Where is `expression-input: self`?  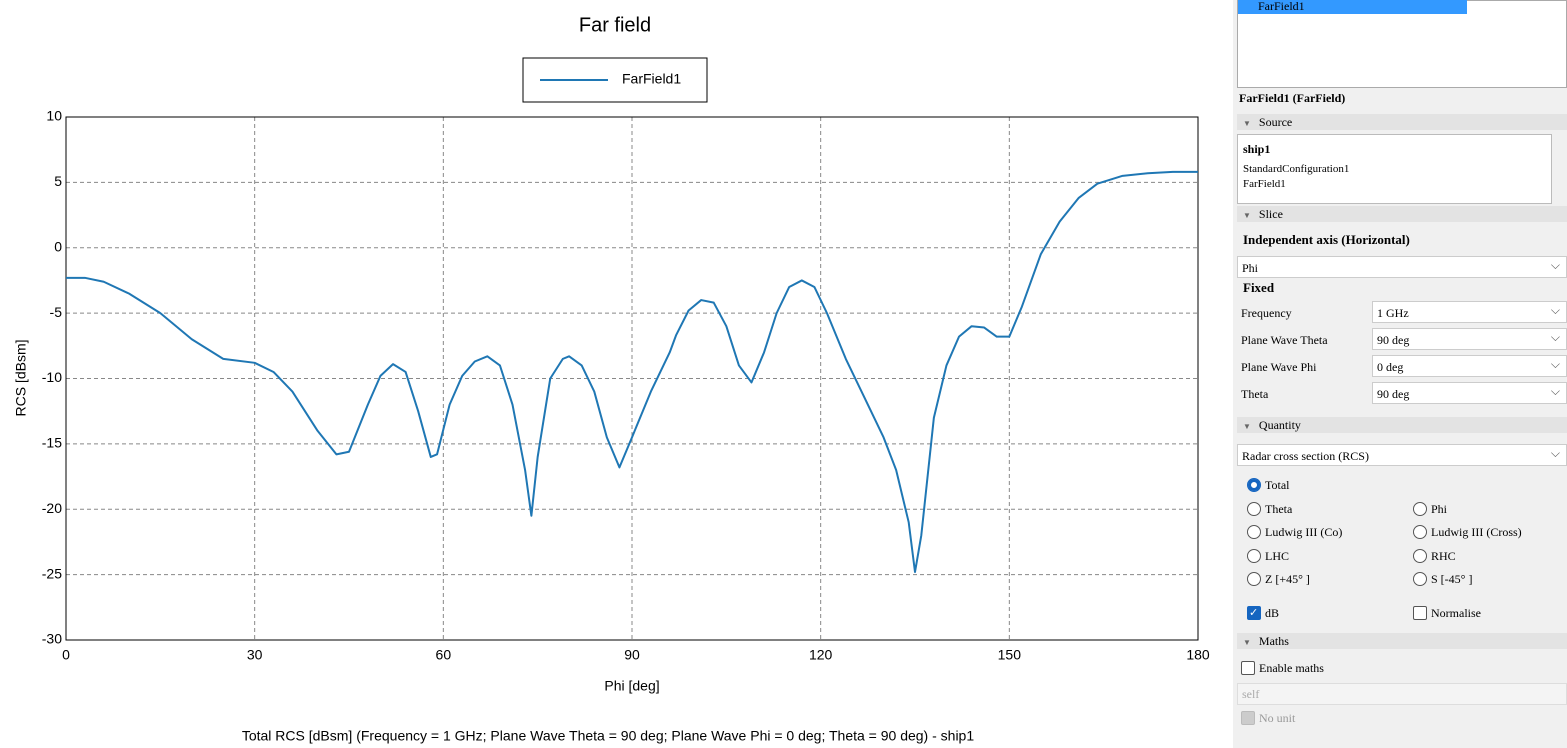 expression-input: self is located at coordinates (1402, 694).